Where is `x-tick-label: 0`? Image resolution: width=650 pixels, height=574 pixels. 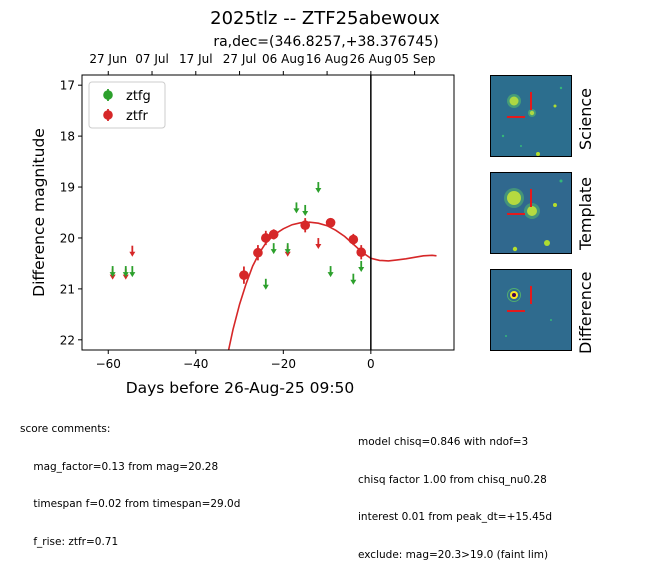
x-tick-label: 0 is located at coordinates (371, 364).